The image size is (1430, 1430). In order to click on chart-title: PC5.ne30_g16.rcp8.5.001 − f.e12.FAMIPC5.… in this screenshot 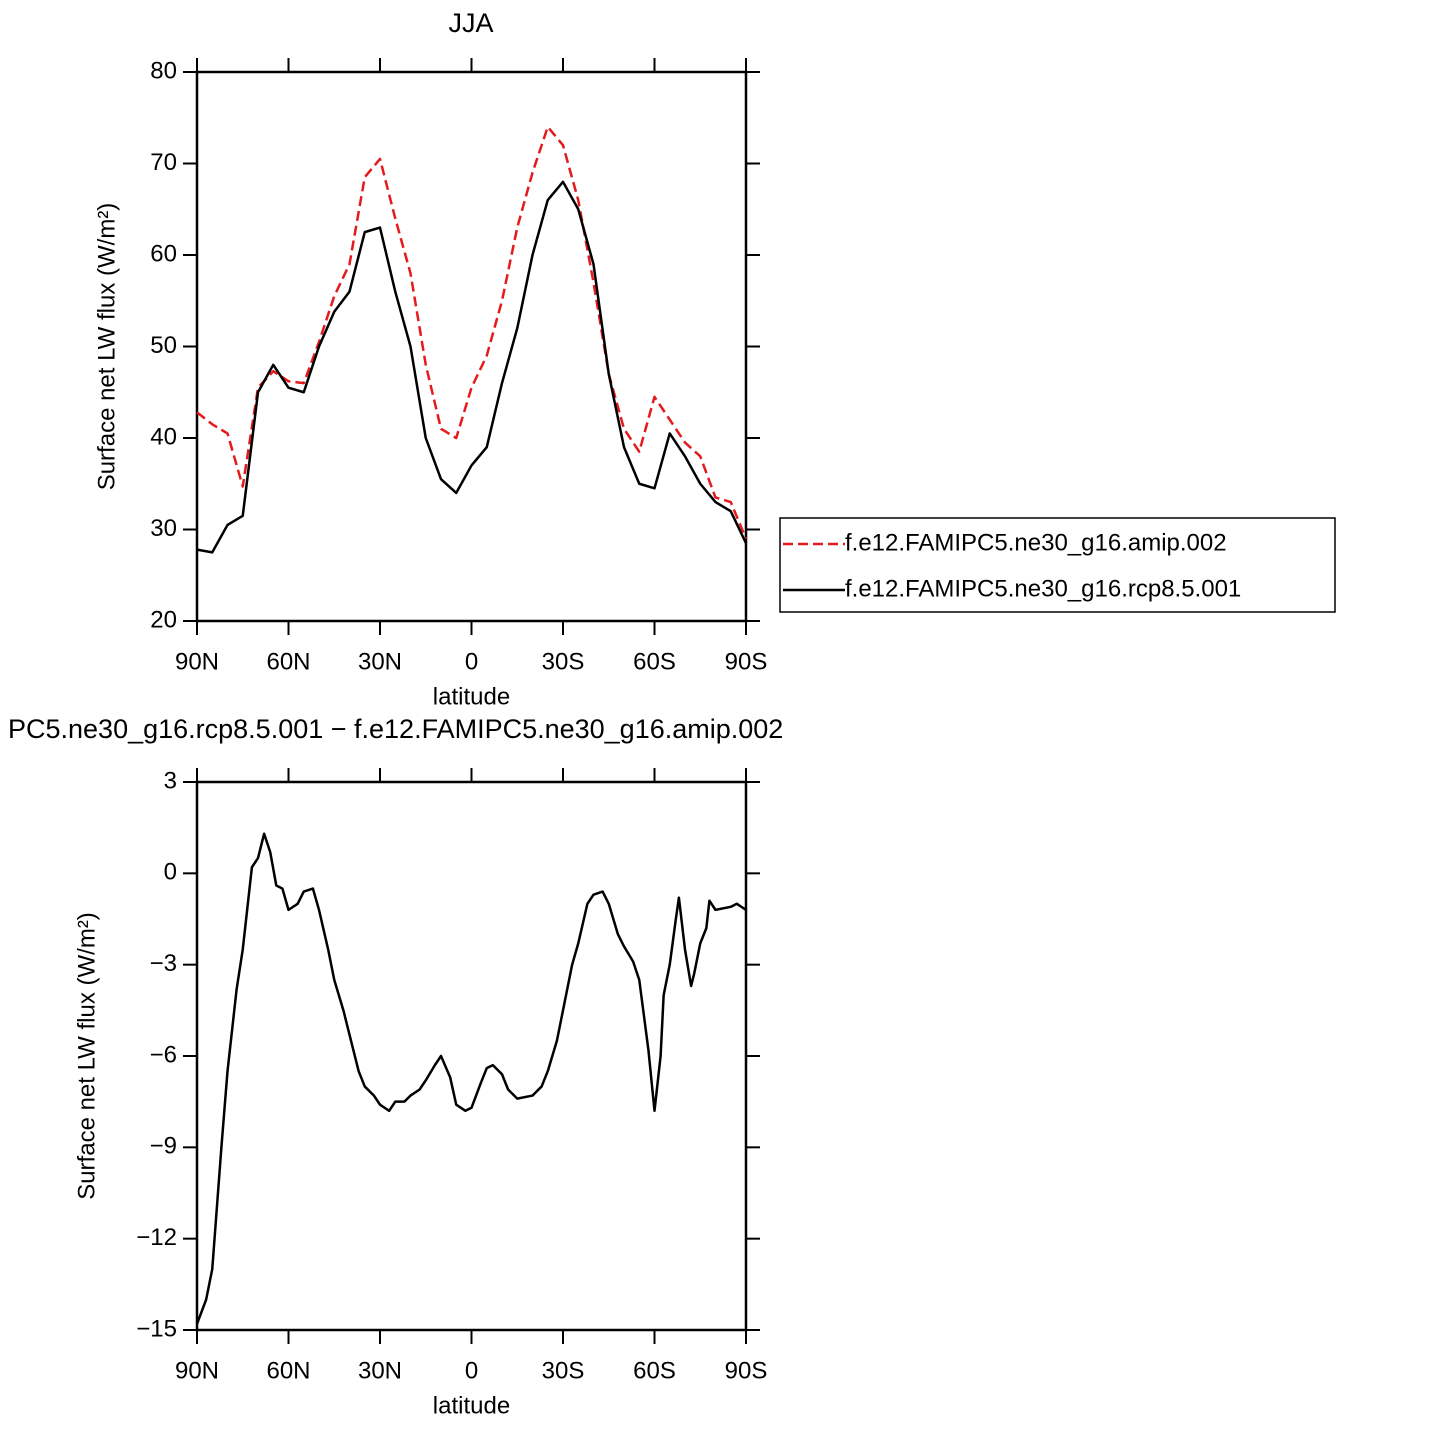, I will do `click(395, 729)`.